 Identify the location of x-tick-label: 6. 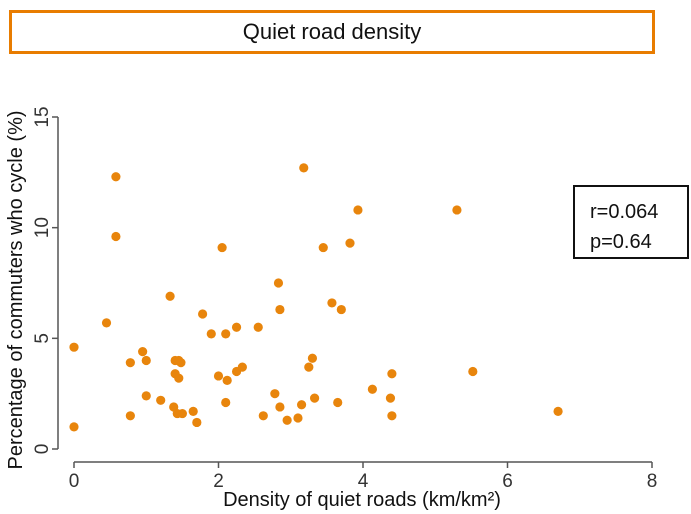
(507, 481).